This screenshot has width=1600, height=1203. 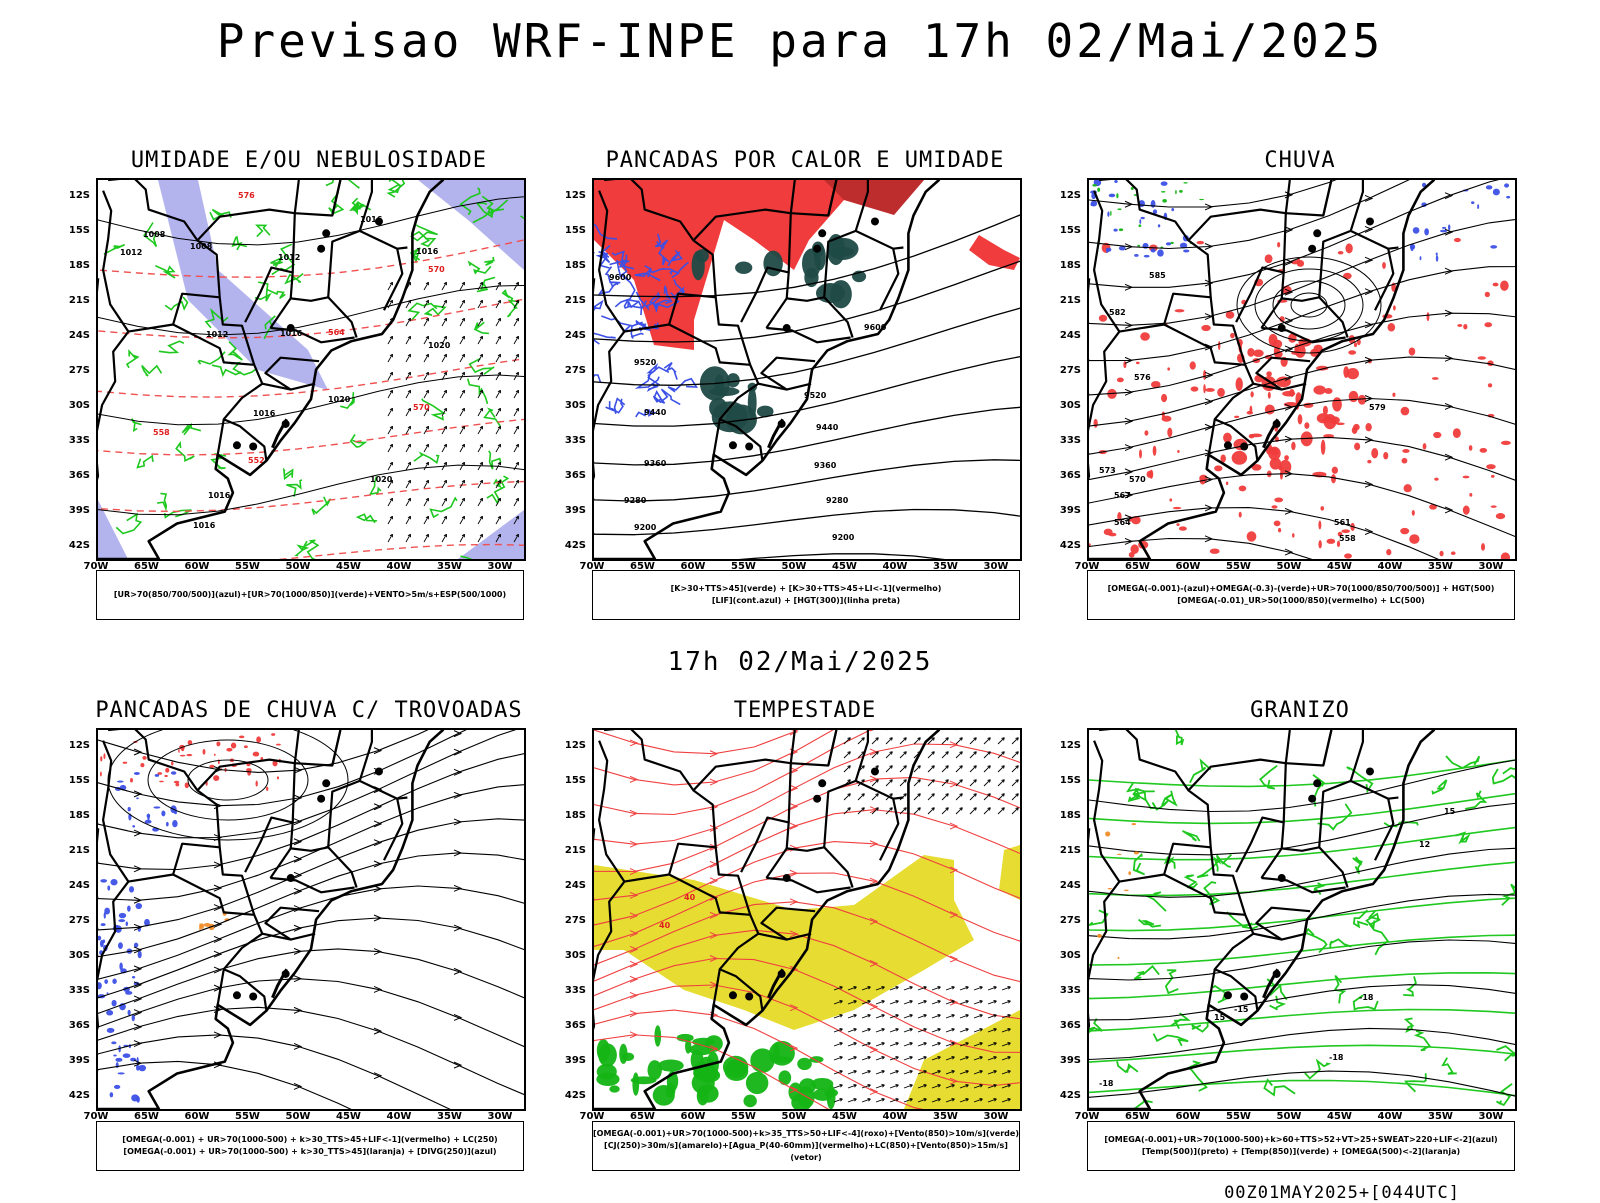 What do you see at coordinates (837, 500) in the screenshot?
I see `height-label: 9280` at bounding box center [837, 500].